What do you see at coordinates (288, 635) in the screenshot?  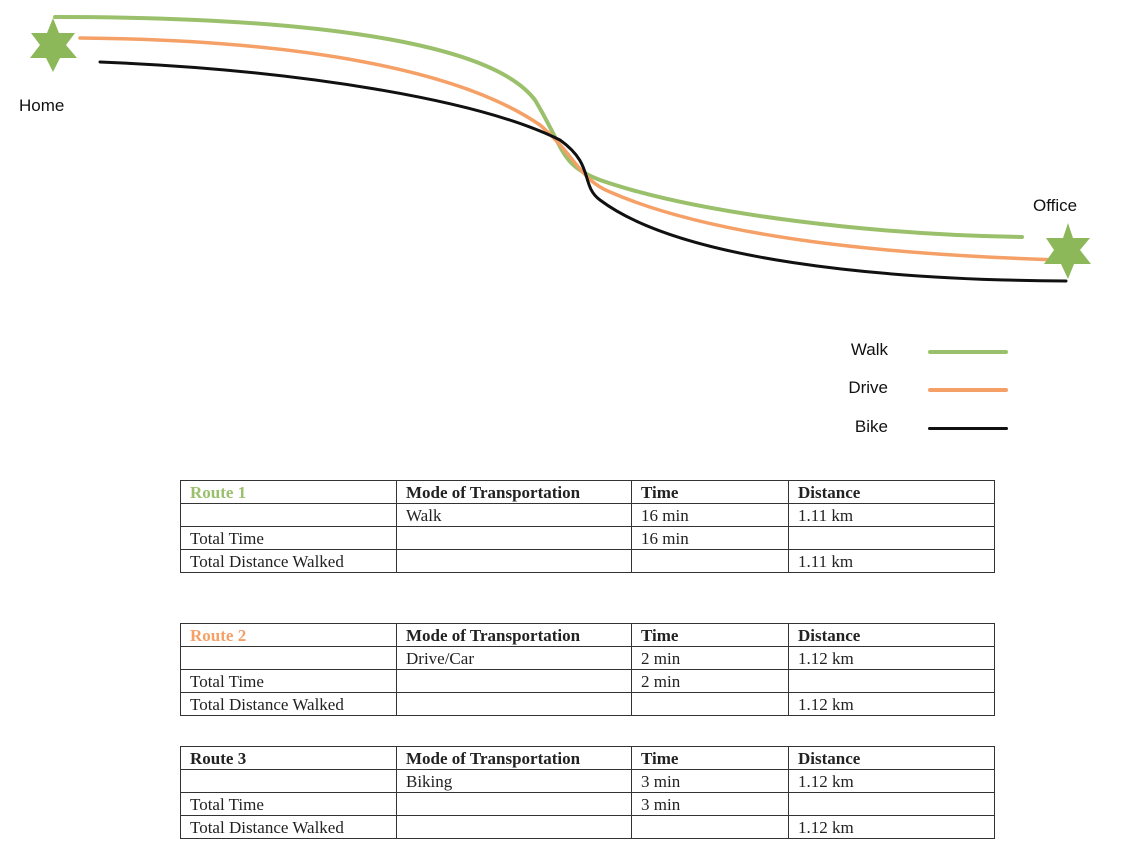 I see `route-name: Route 2` at bounding box center [288, 635].